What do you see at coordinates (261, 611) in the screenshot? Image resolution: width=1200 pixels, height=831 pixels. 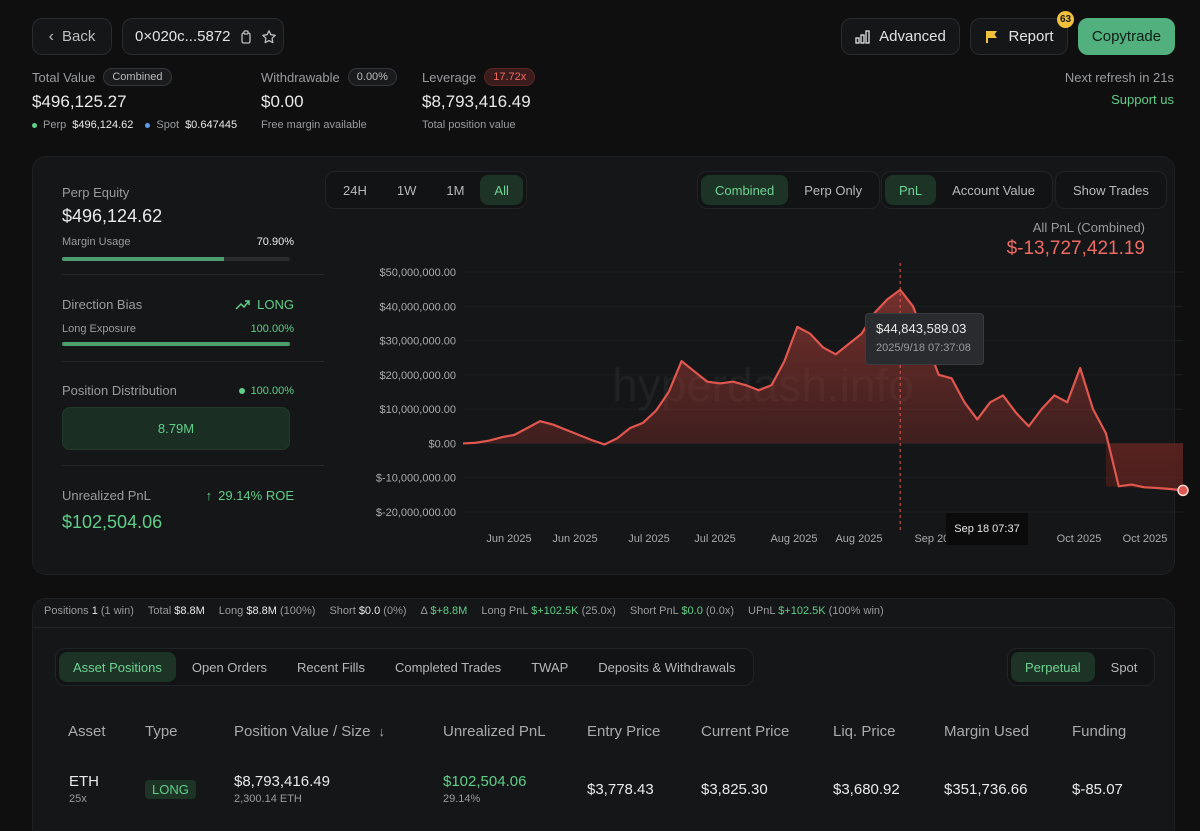 I see `long-value: $8.8M` at bounding box center [261, 611].